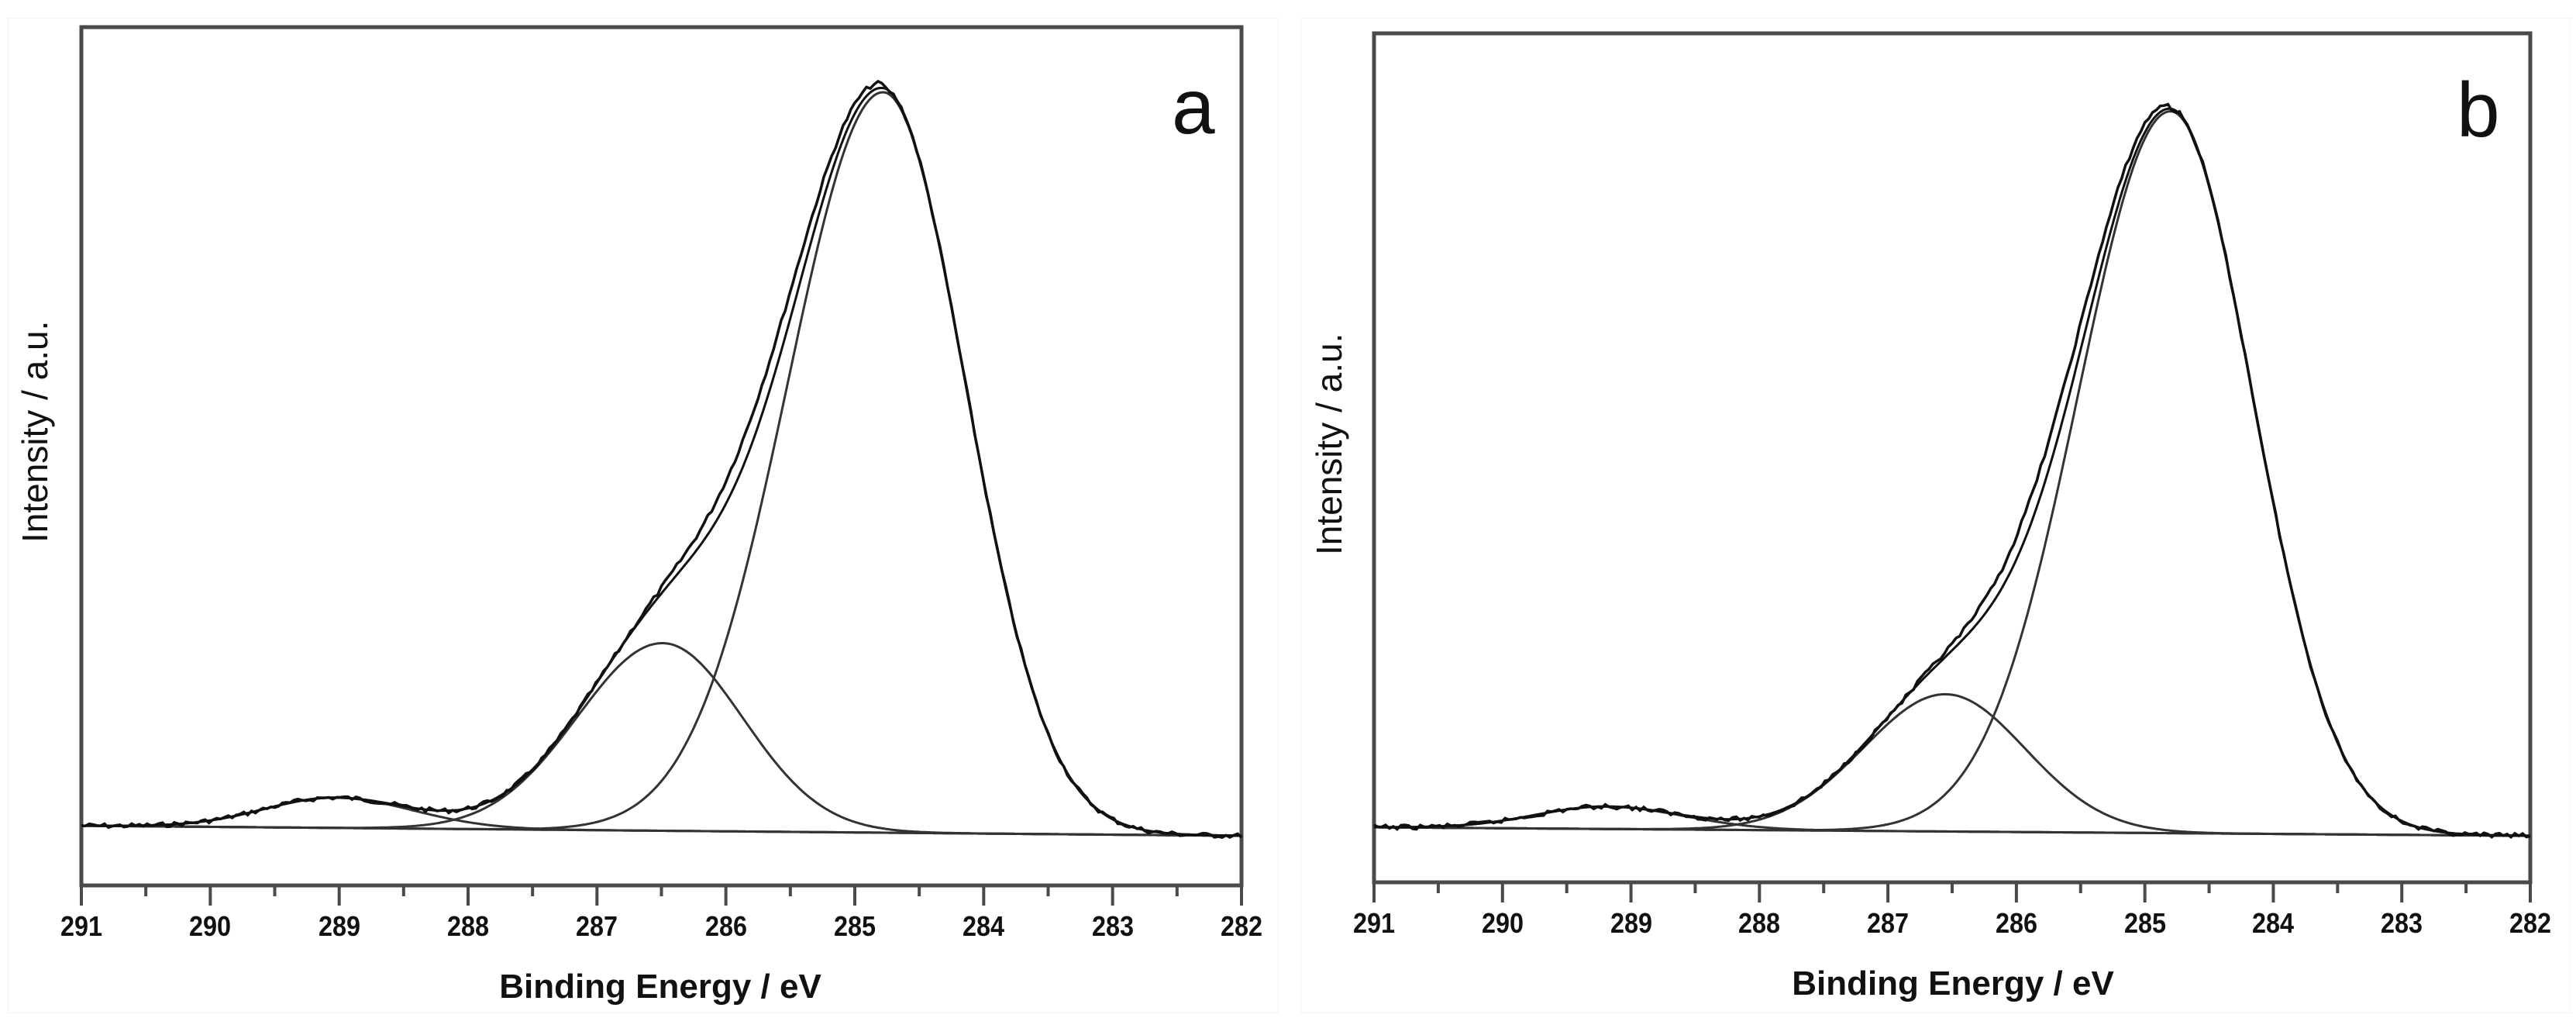 This screenshot has height=1018, width=2576. I want to click on panel-a-letter: a, so click(1193, 107).